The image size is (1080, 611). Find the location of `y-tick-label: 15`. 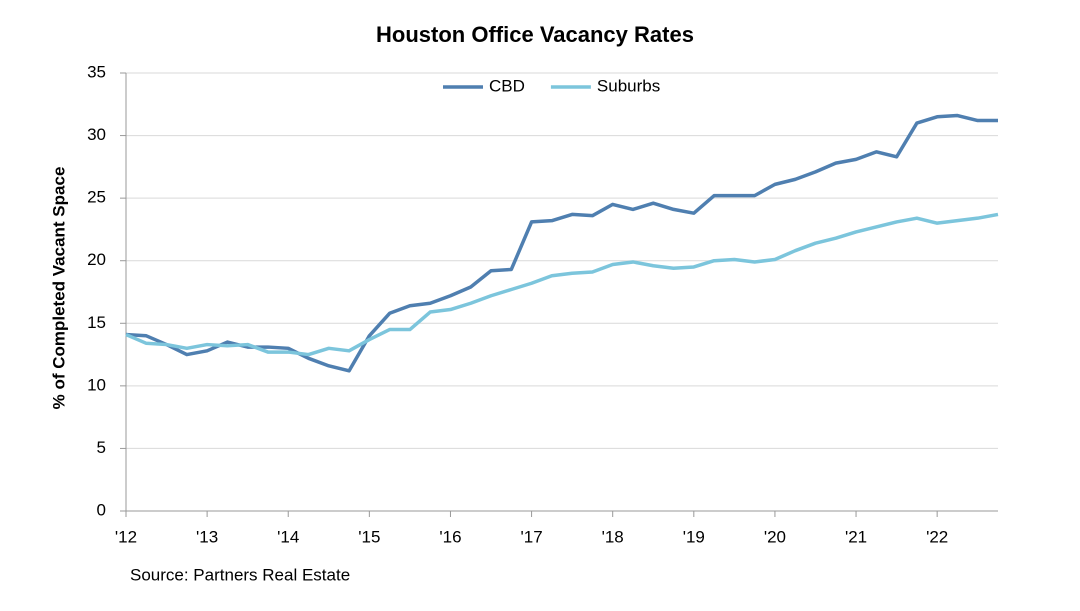

y-tick-label: 15 is located at coordinates (96, 322).